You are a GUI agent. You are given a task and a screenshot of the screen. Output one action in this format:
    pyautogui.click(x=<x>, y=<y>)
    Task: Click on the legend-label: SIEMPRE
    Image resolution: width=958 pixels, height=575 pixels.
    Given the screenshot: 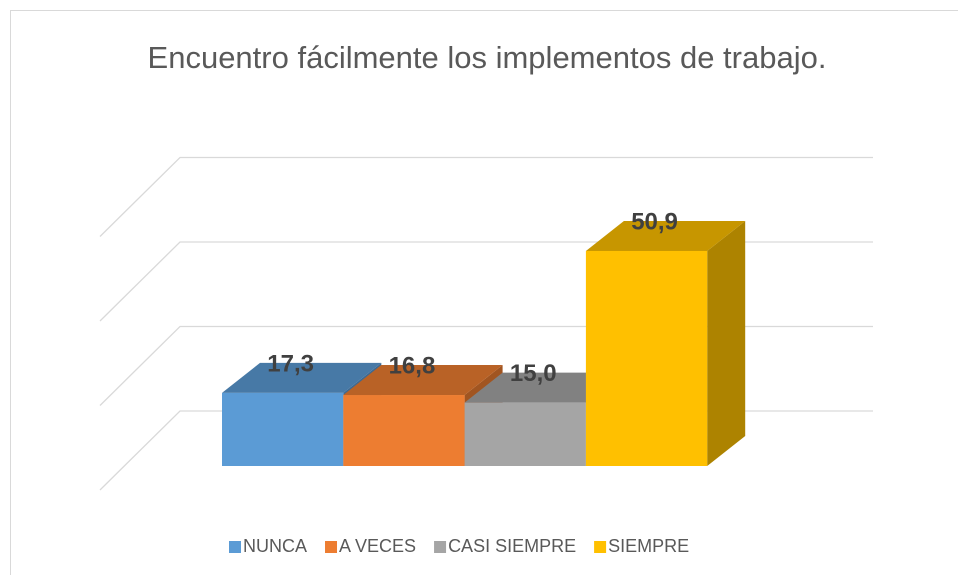 What is the action you would take?
    pyautogui.click(x=648, y=546)
    